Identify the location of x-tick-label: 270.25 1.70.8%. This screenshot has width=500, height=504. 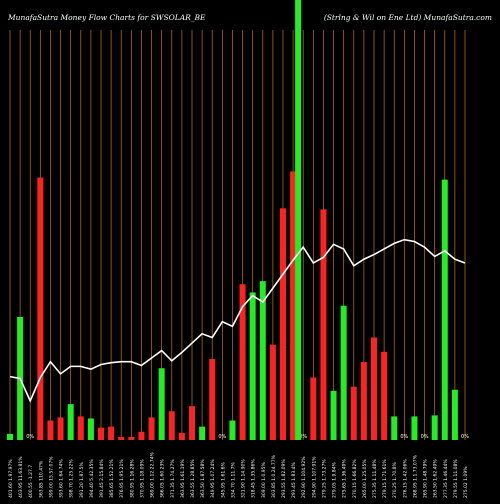
(395, 480).